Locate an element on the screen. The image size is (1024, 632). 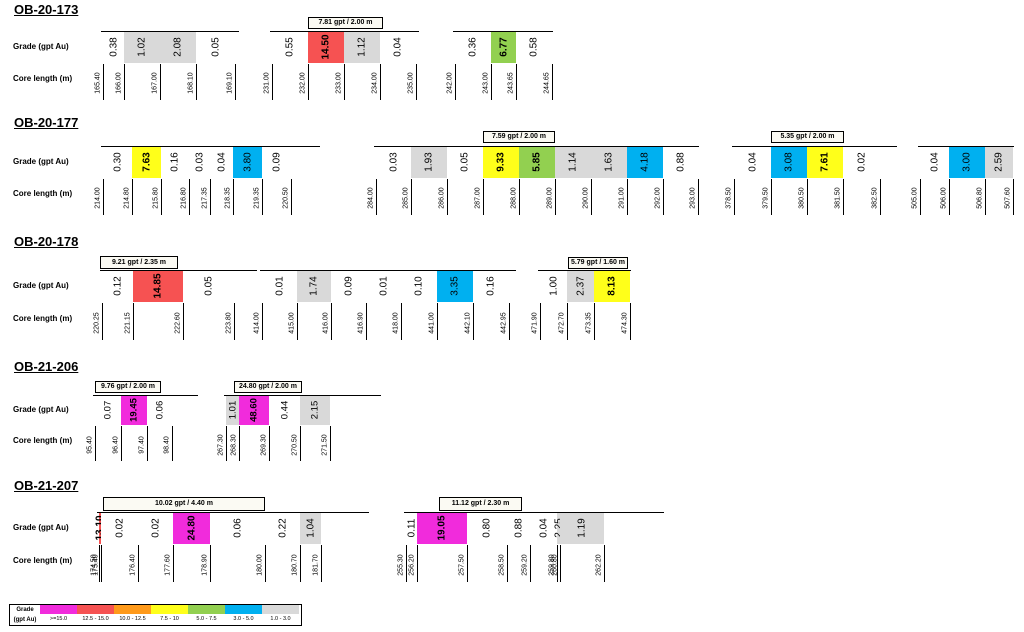
depth-label: 268.30 is located at coordinates (234, 444).